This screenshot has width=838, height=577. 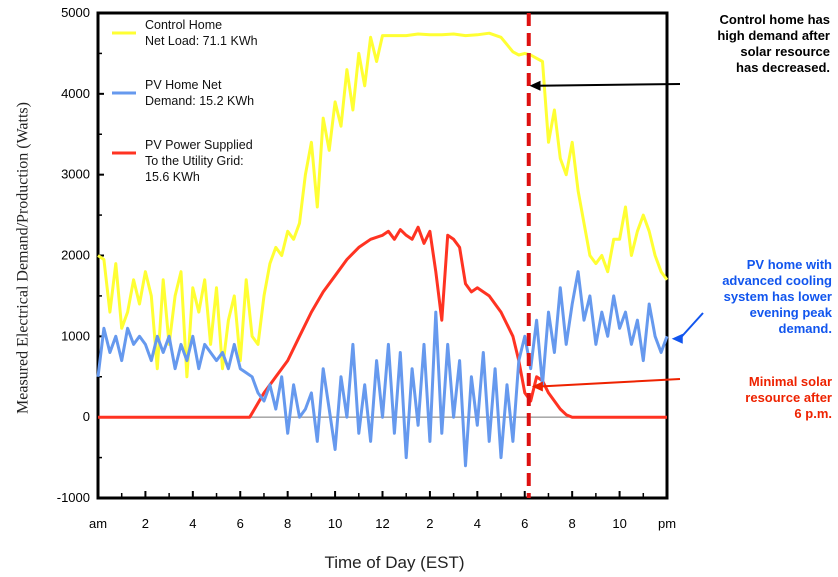 What do you see at coordinates (805, 328) in the screenshot?
I see `annotation-line: demand.` at bounding box center [805, 328].